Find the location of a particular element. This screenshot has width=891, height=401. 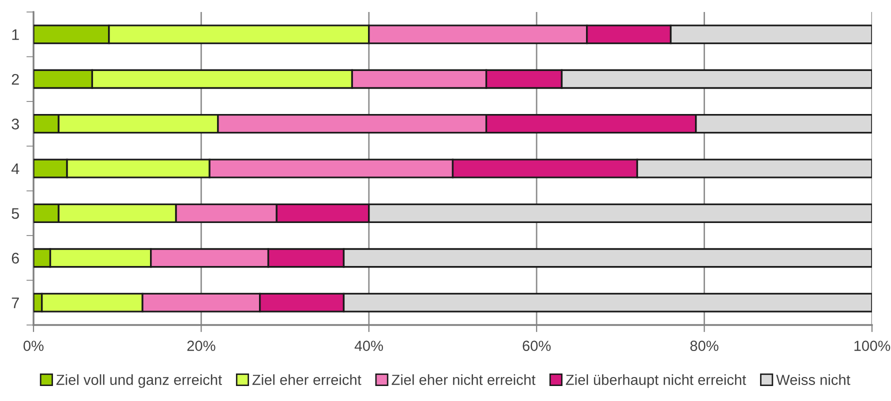

y-tick-label: 4 is located at coordinates (15, 169).